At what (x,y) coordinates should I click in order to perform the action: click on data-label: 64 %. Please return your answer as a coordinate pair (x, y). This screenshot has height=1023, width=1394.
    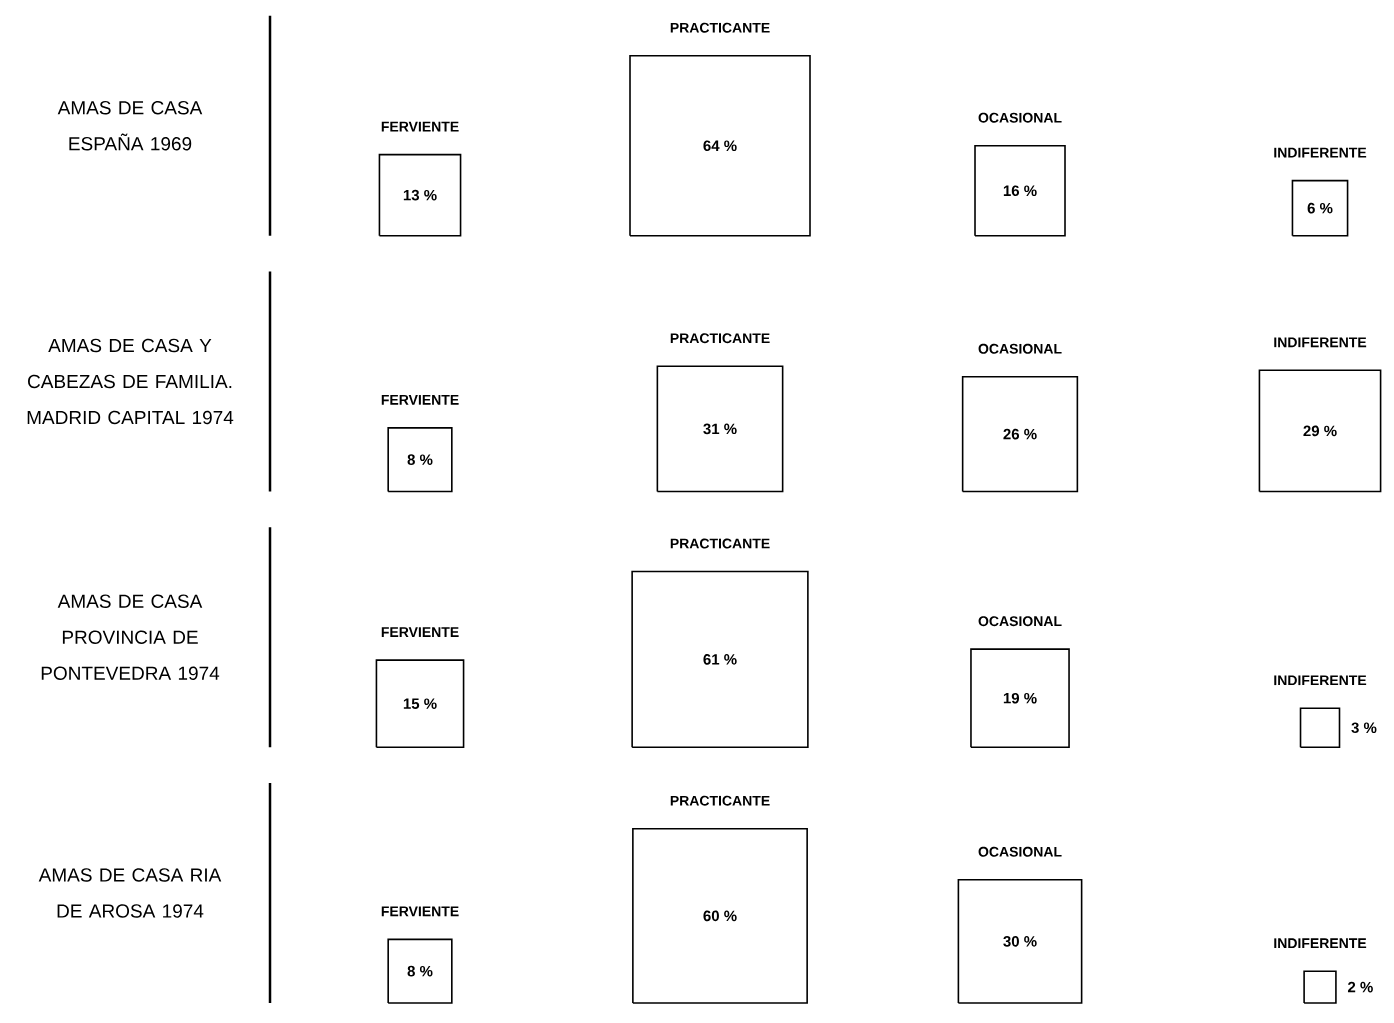
    Looking at the image, I should click on (720, 146).